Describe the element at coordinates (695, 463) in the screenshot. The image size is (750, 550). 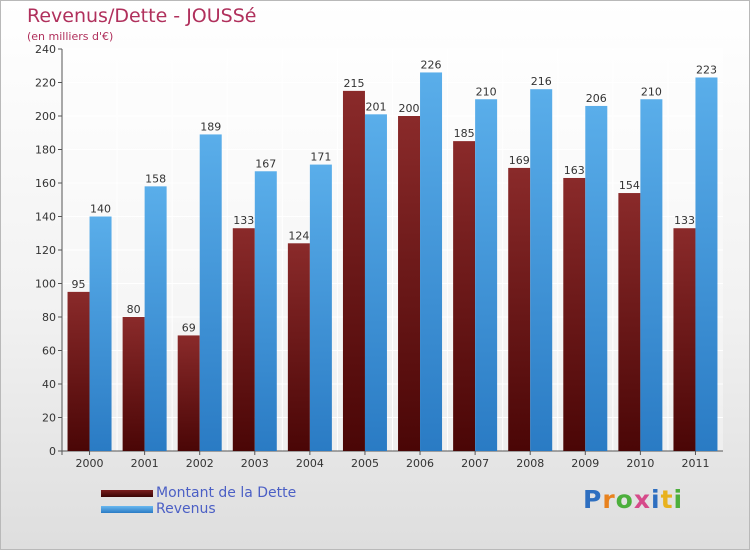
I see `x-tick-label: 2011` at that location.